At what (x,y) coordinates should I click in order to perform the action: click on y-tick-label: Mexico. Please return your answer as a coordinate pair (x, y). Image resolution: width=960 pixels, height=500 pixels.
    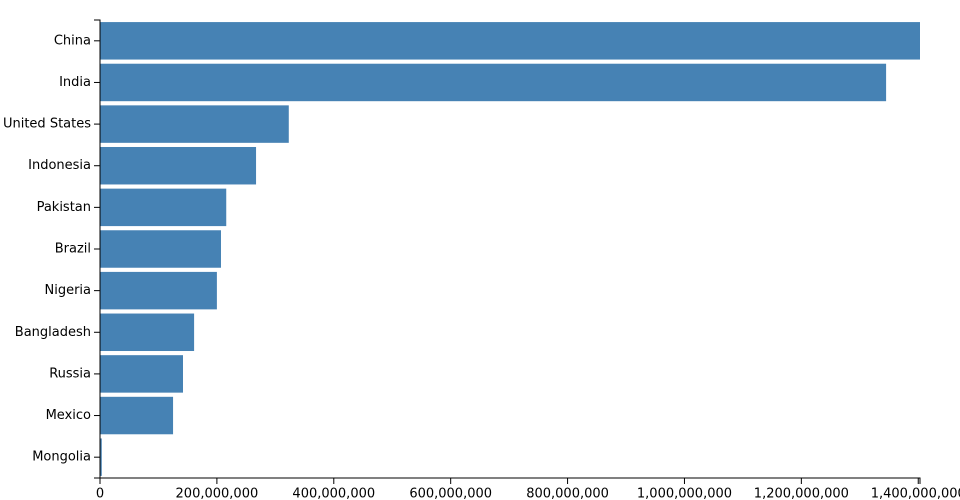
    Looking at the image, I should click on (68, 415).